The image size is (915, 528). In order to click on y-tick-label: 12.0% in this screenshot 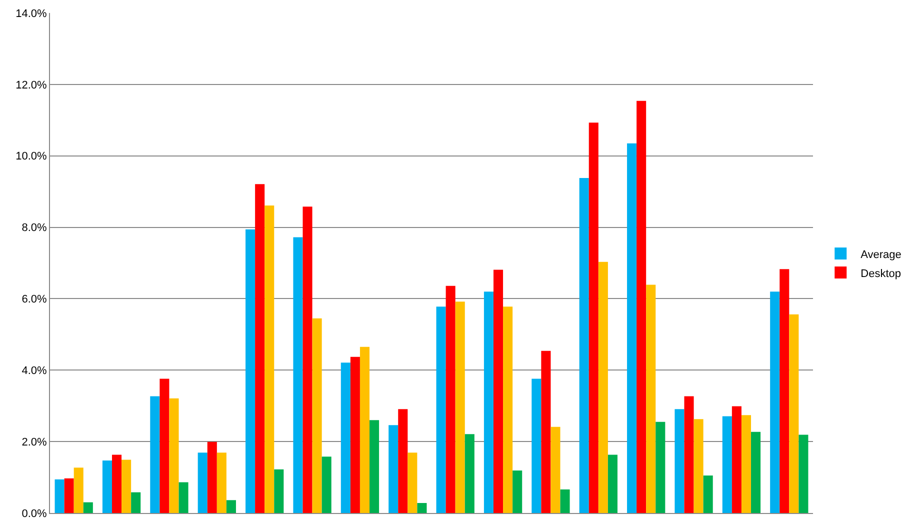, I will do `click(32, 85)`.